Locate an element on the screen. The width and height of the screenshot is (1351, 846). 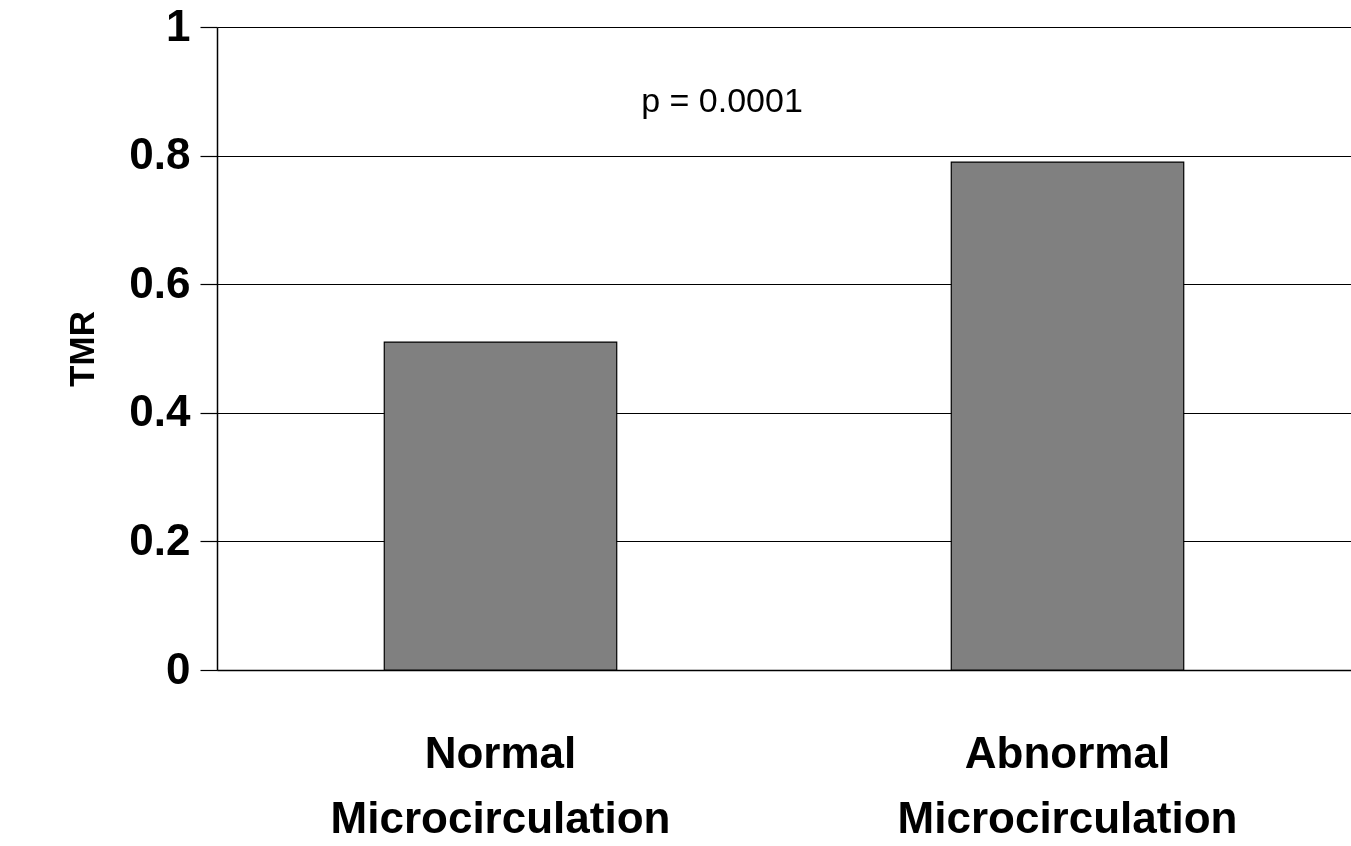
y-tick-label: 1 is located at coordinates (178, 25).